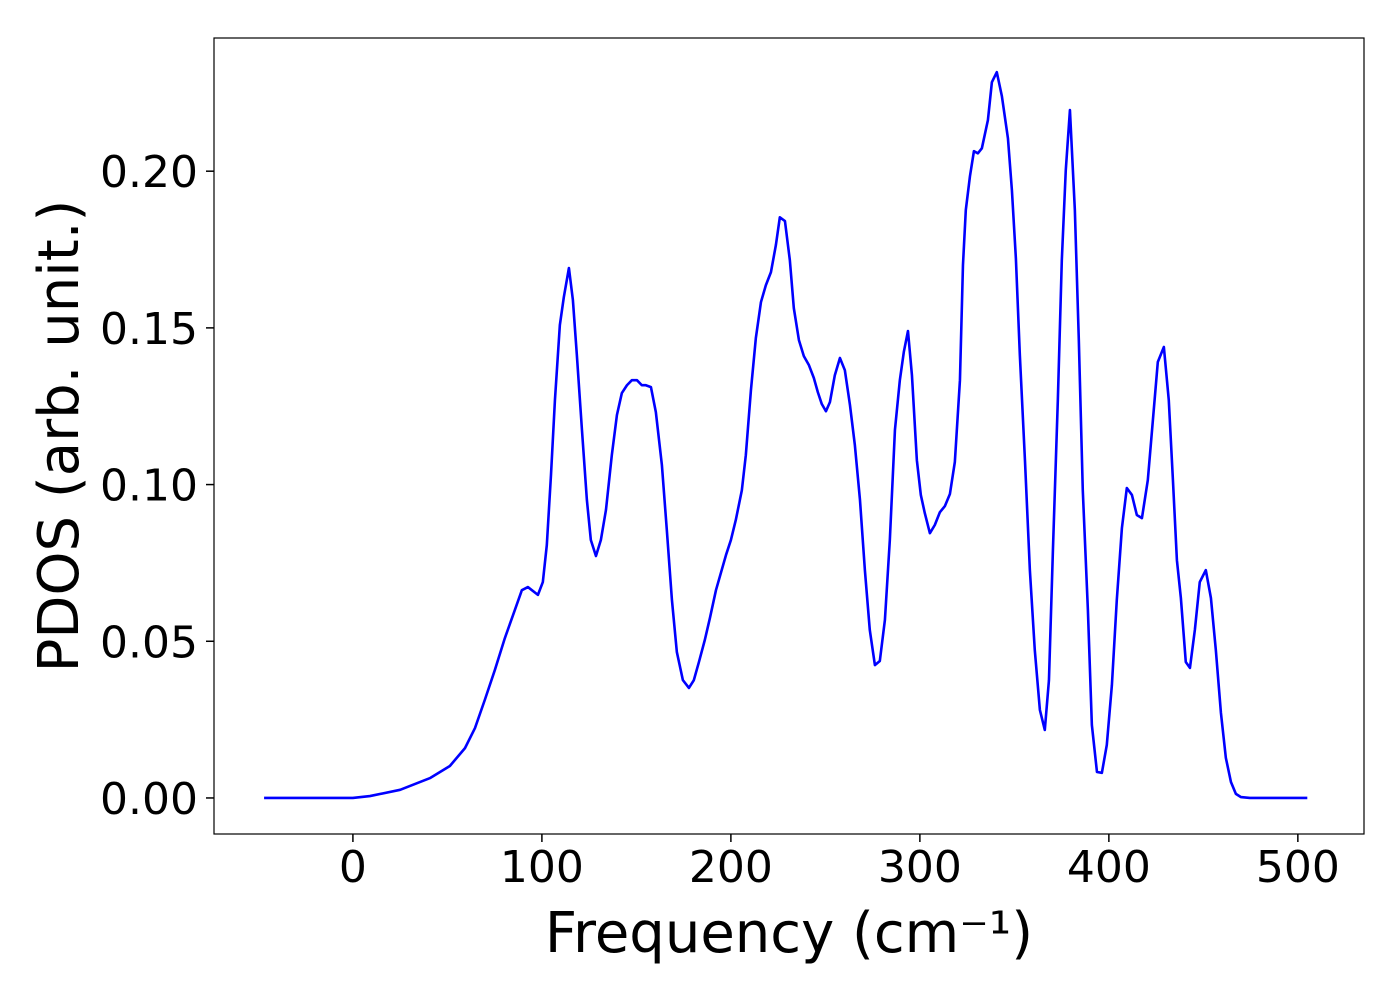 The image size is (1400, 1000). Describe the element at coordinates (149, 486) in the screenshot. I see `y-tick-label: 0.10` at that location.